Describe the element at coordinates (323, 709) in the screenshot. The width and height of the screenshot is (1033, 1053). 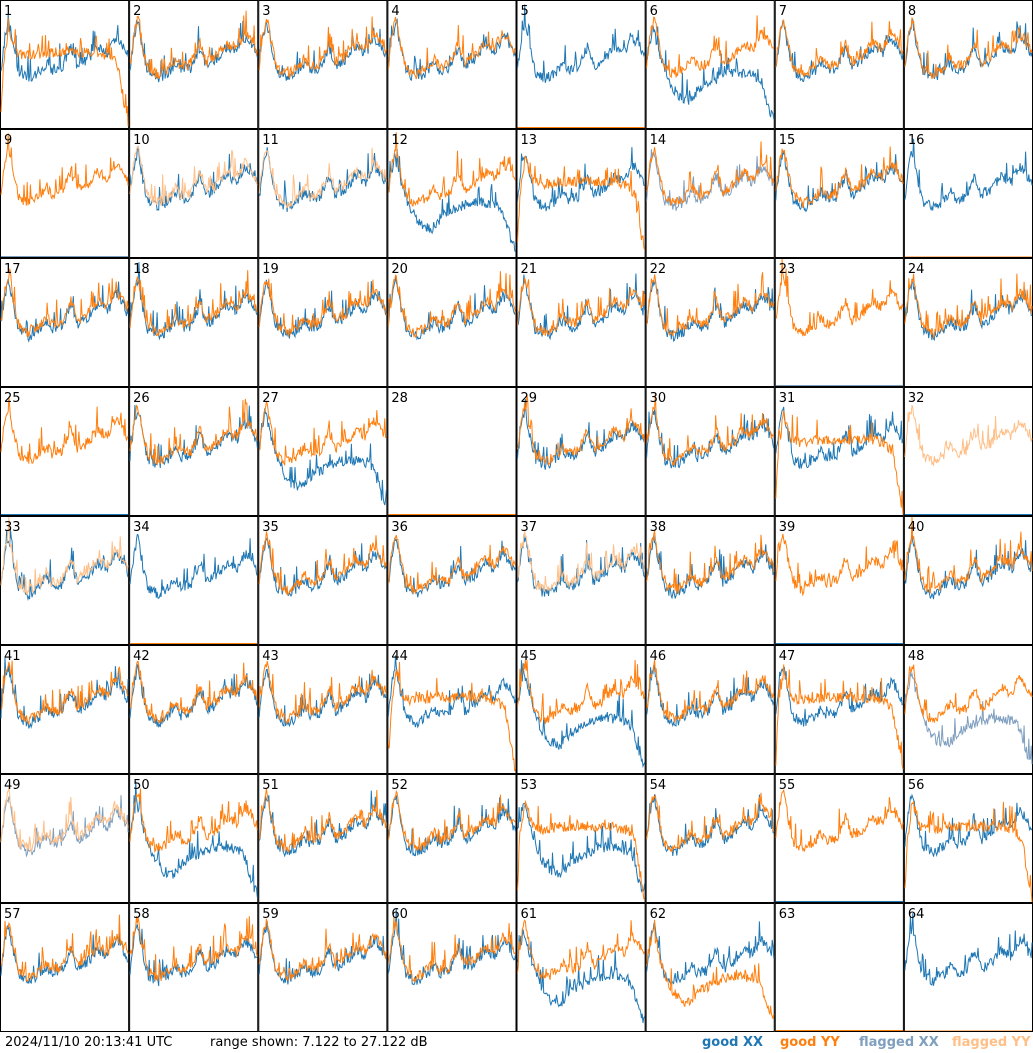
I see `panel-43: 43` at that location.